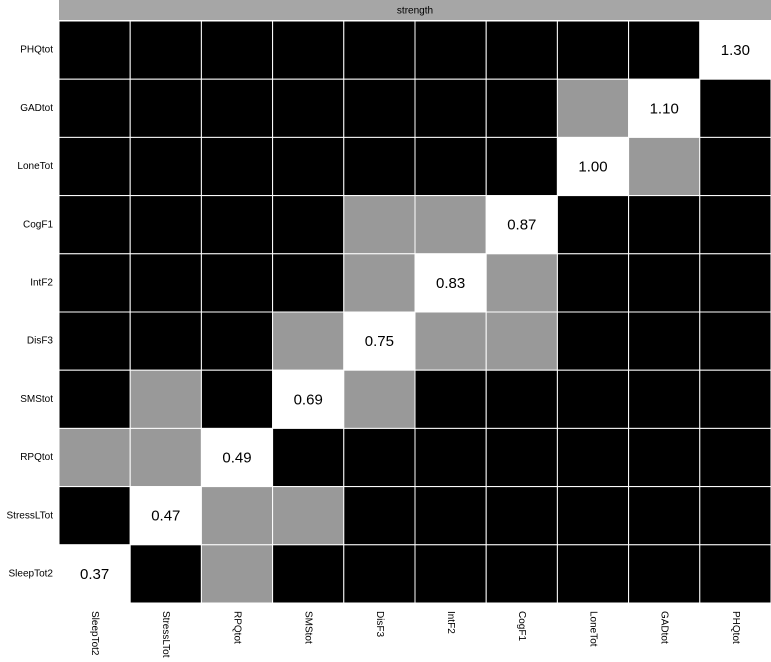 The image size is (771, 662). I want to click on value-label: 1.00, so click(592, 166).